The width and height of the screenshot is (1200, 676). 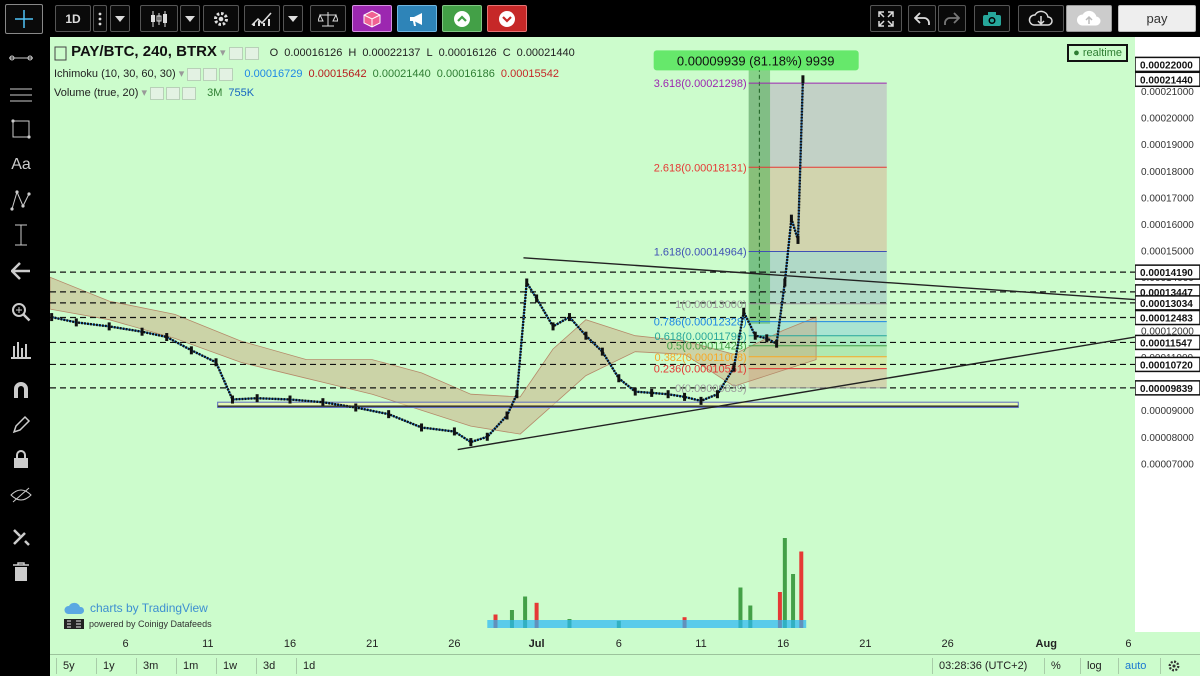 What do you see at coordinates (417, 18) in the screenshot?
I see `announcement-button` at bounding box center [417, 18].